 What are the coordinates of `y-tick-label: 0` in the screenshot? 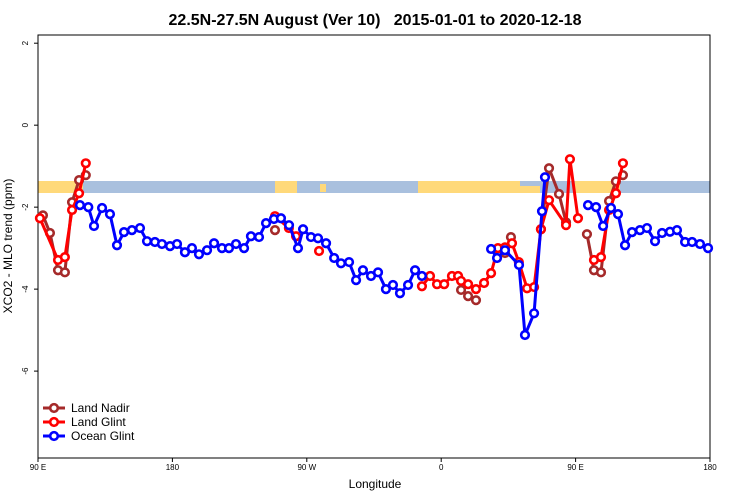 It's located at (25, 124).